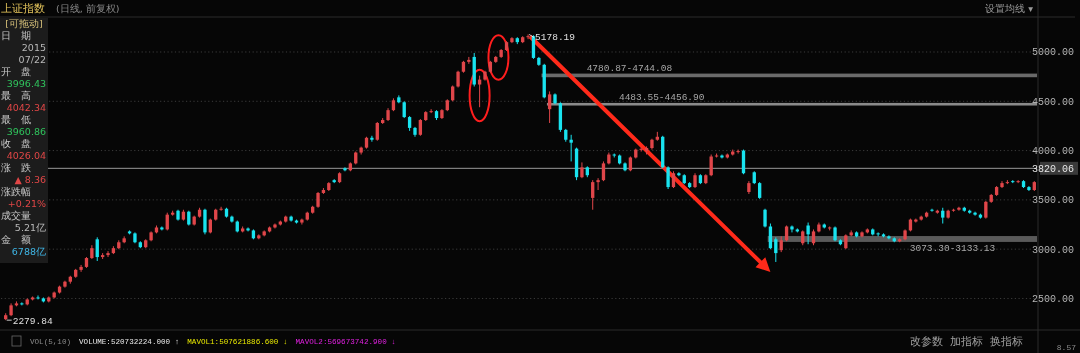 This screenshot has height=353, width=1080. What do you see at coordinates (16, 71) in the screenshot?
I see `annotation: 开 盘` at bounding box center [16, 71].